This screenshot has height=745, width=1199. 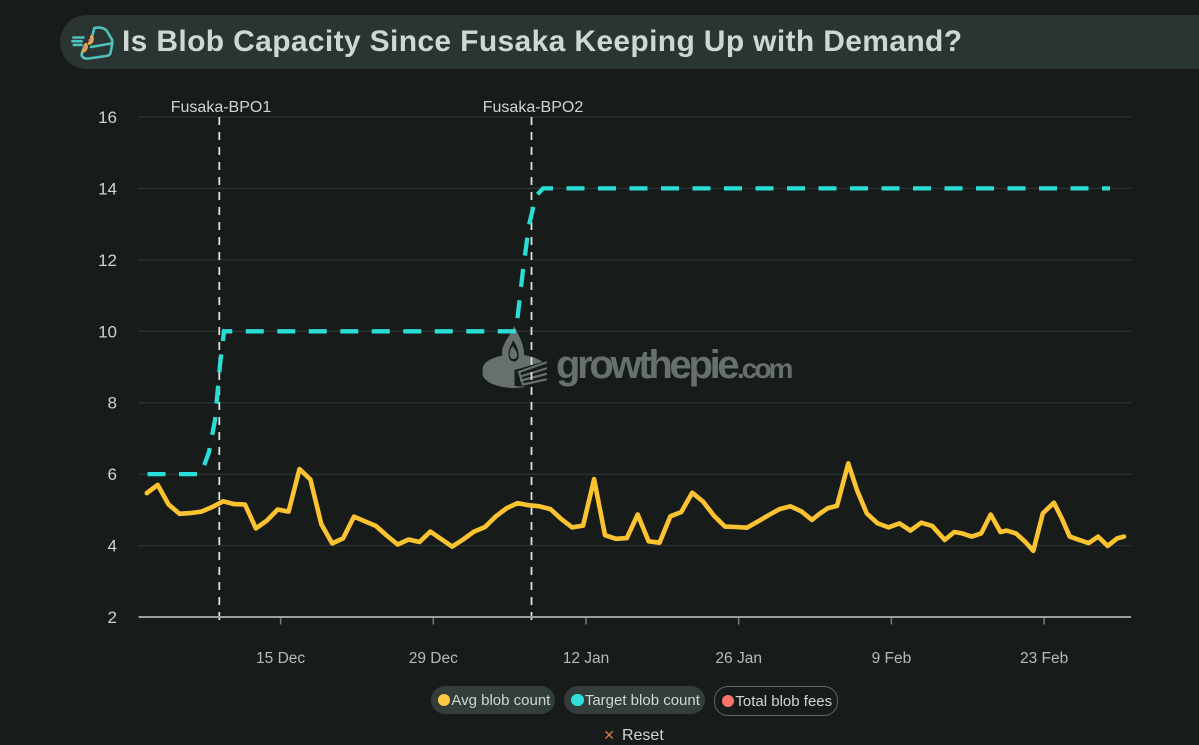 I want to click on svg-text: 8, so click(x=112, y=403).